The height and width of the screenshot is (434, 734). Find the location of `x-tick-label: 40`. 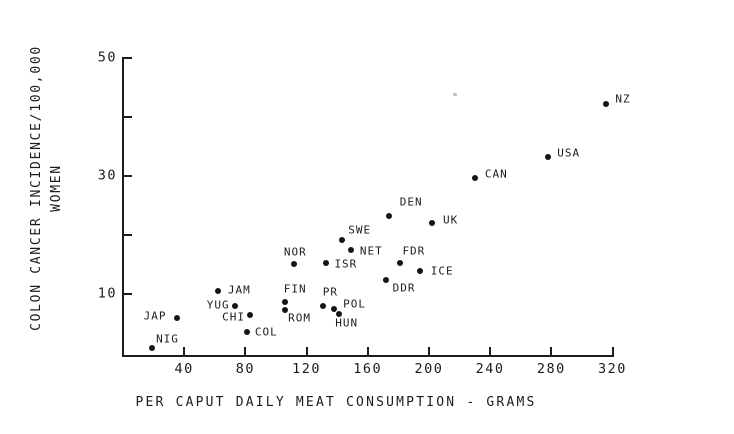

x-tick-label: 40 is located at coordinates (184, 369).